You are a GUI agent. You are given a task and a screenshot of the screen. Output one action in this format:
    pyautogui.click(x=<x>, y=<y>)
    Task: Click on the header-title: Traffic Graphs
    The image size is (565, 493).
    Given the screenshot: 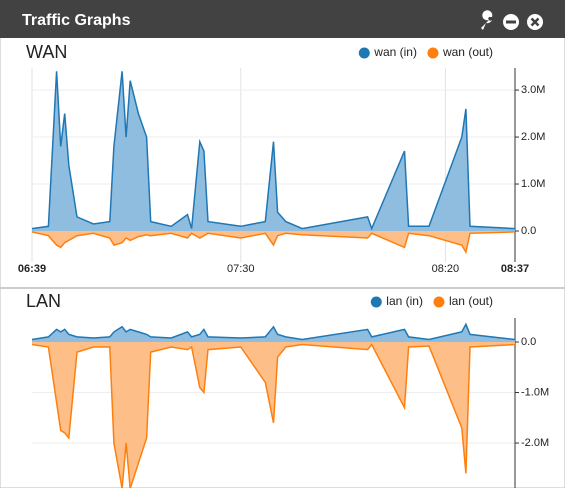 What is the action you would take?
    pyautogui.click(x=76, y=20)
    